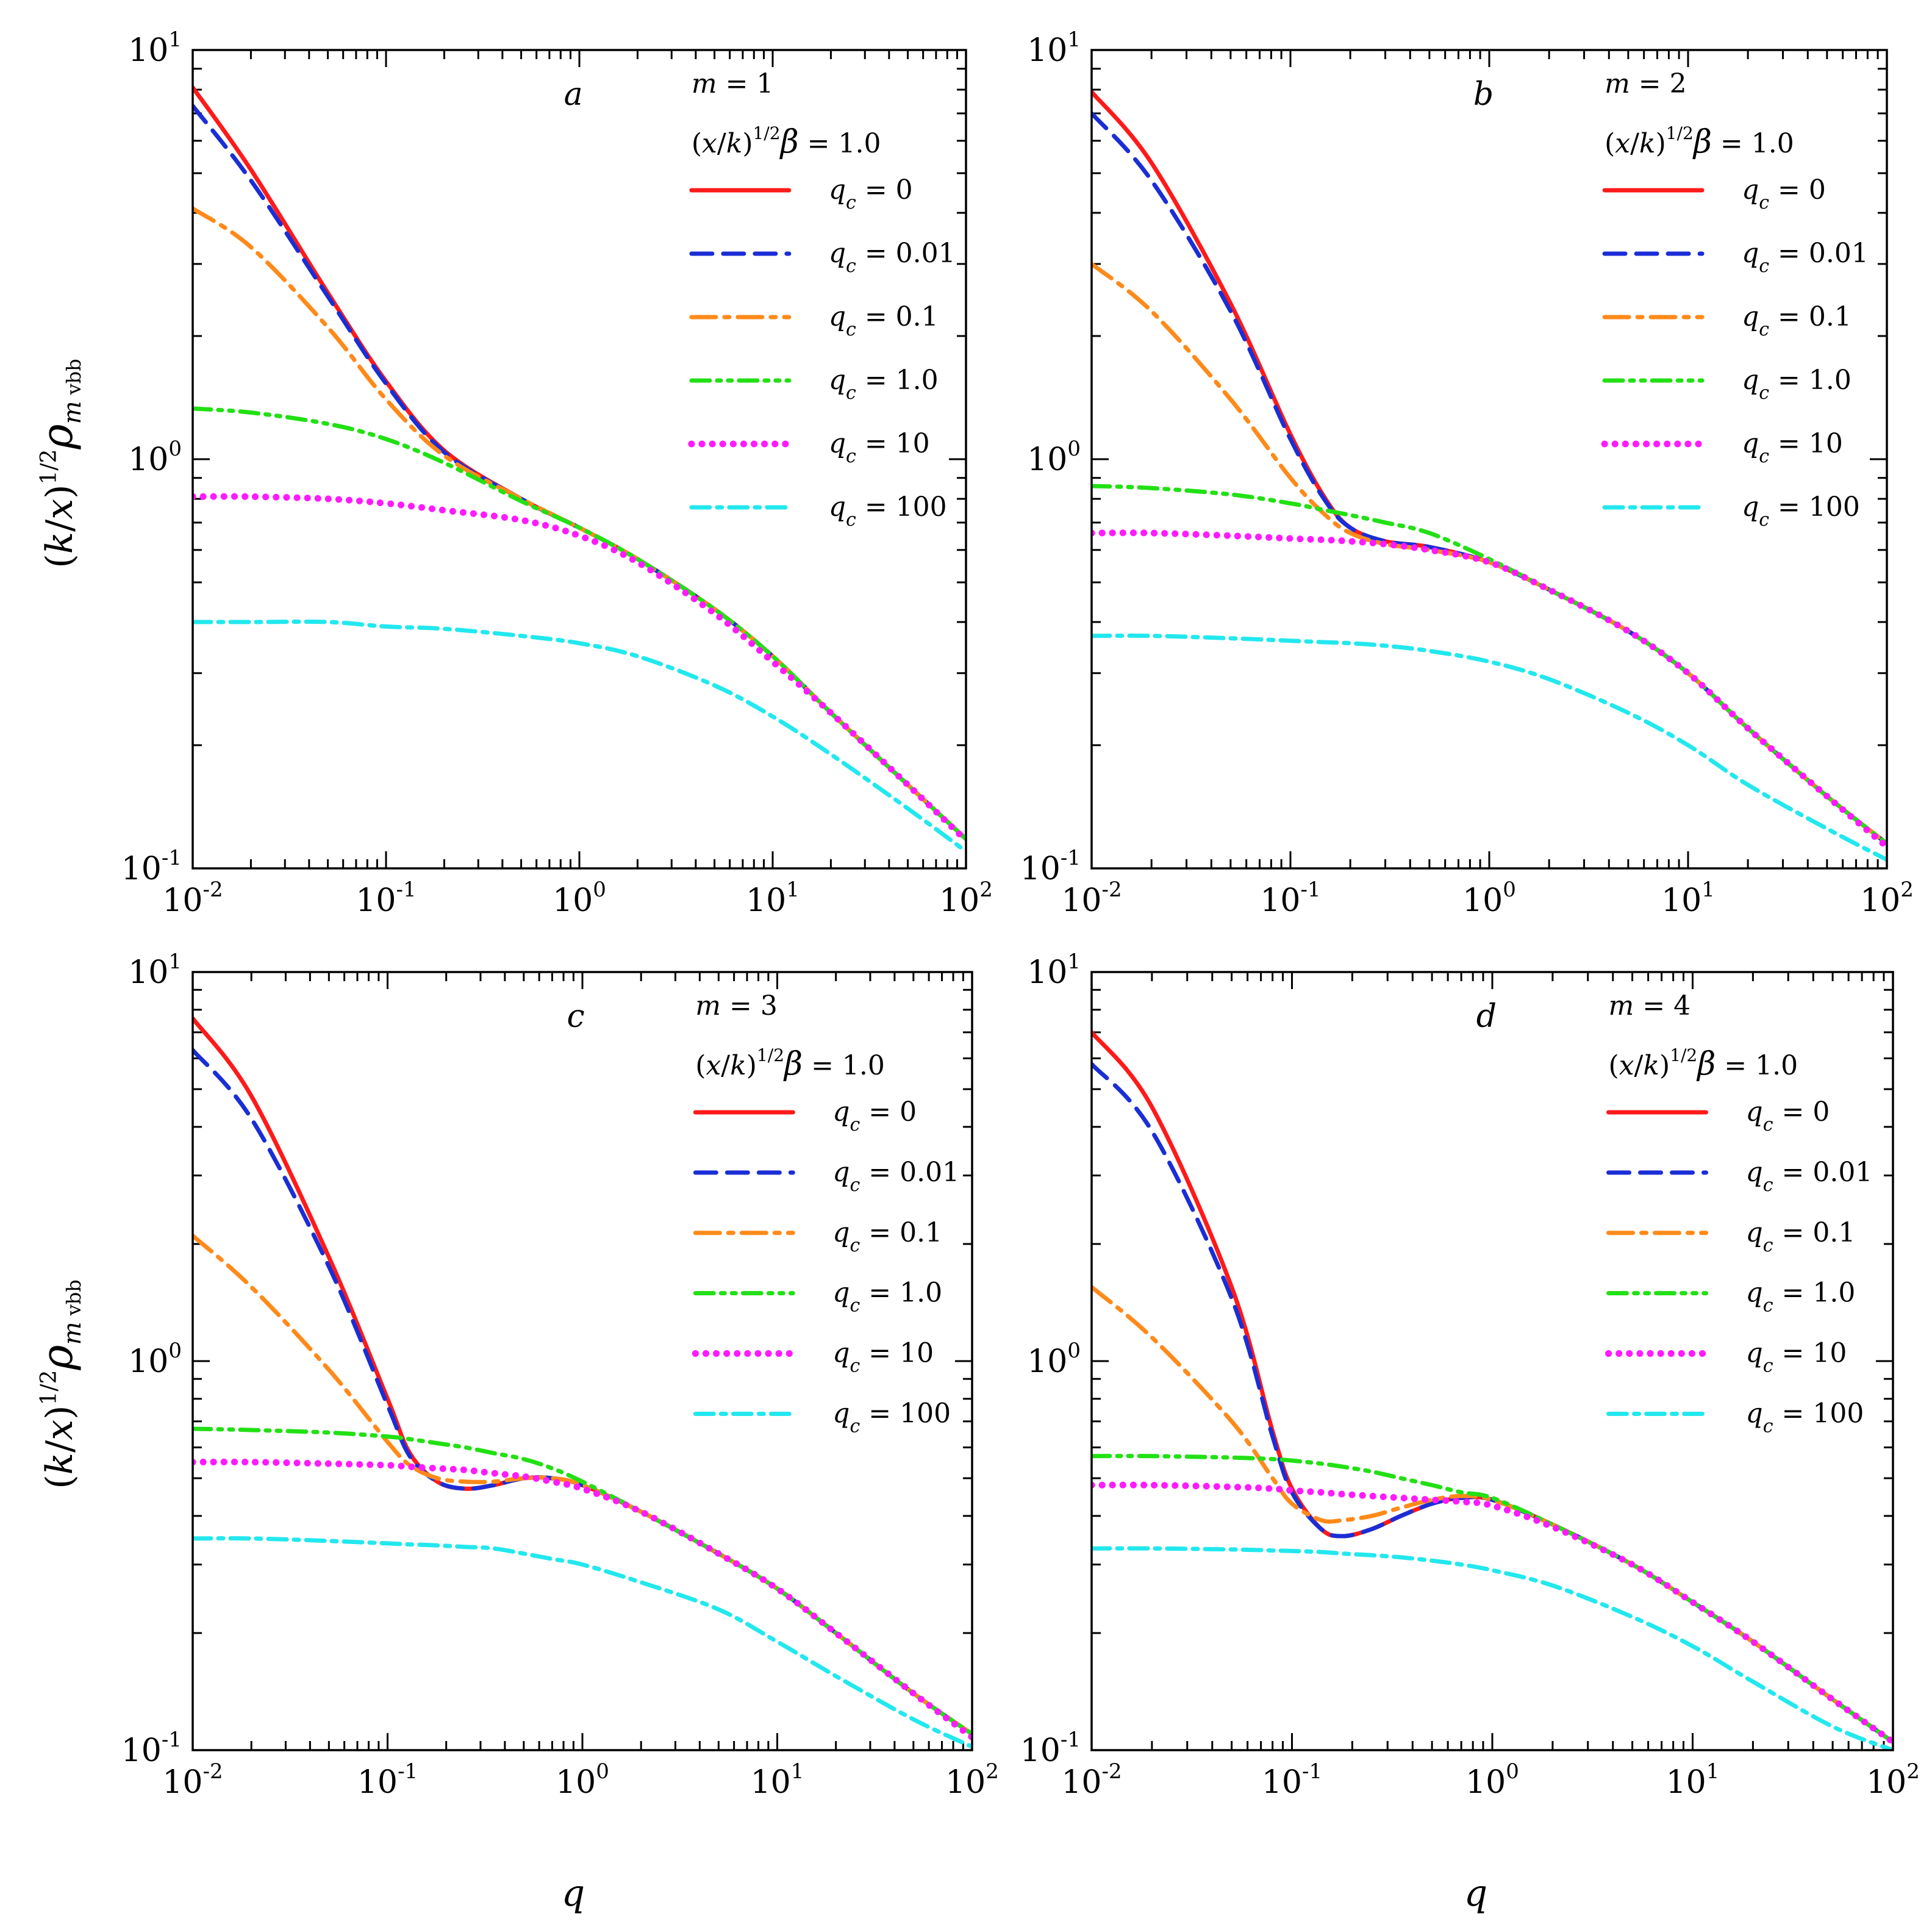 This screenshot has width=1932, height=1927. Describe the element at coordinates (575, 1017) in the screenshot. I see `panel-letter: c` at that location.